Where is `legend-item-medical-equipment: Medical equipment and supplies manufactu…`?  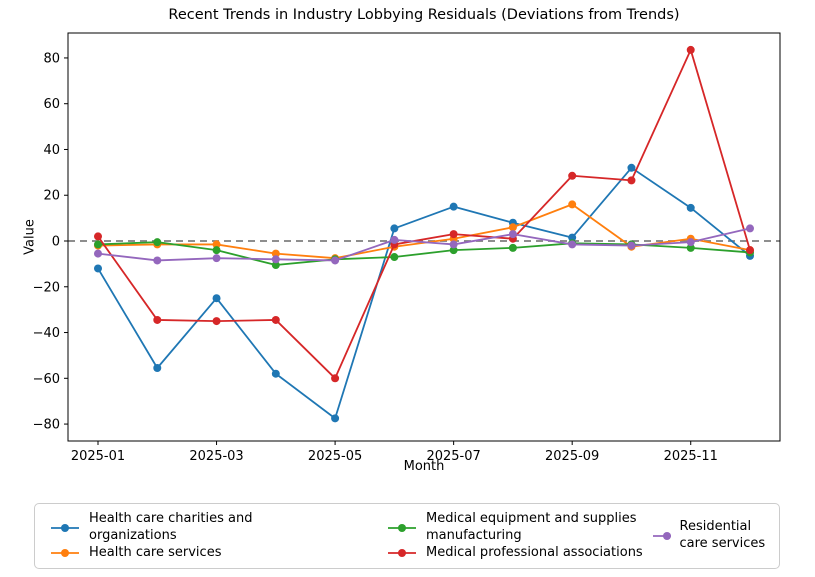
legend-item-medical-equipment: Medical equipment and supplies manufactu… is located at coordinates (519, 528).